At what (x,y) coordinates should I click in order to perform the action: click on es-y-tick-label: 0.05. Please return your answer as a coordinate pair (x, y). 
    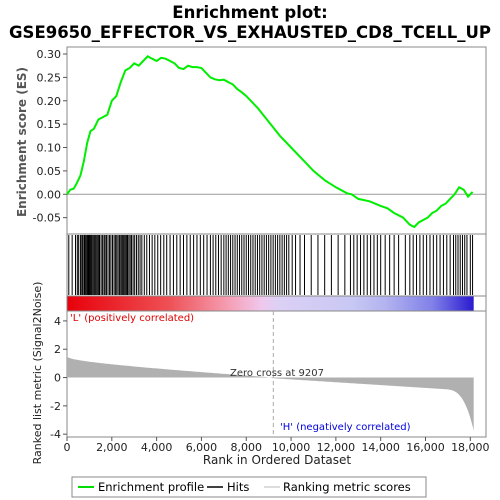
    Looking at the image, I should click on (49, 171).